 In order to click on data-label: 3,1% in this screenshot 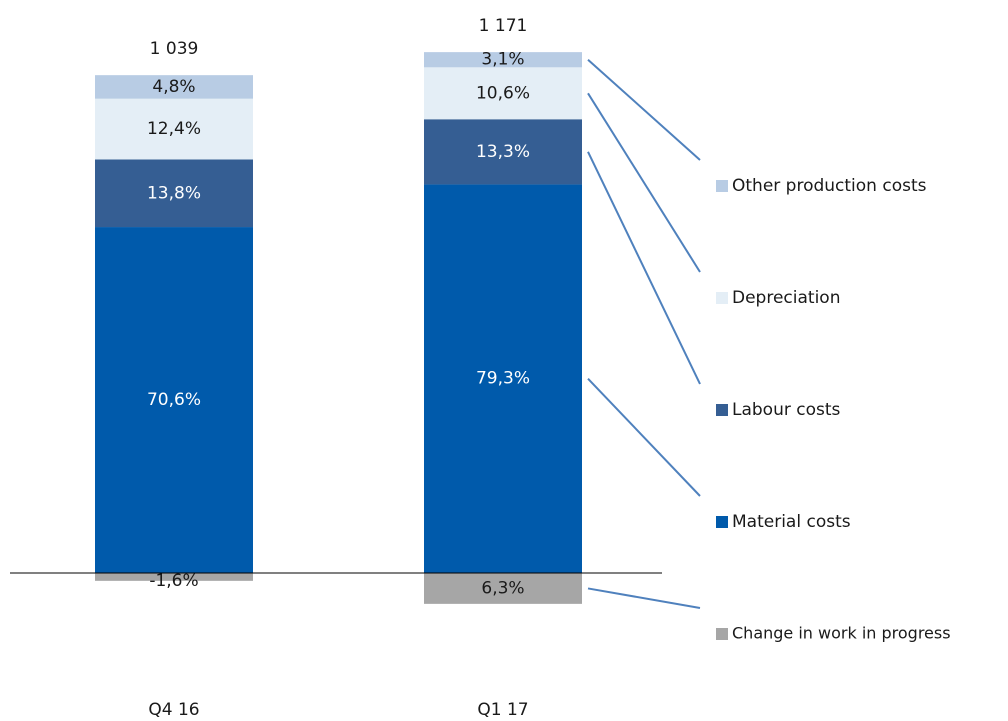, I will do `click(502, 60)`.